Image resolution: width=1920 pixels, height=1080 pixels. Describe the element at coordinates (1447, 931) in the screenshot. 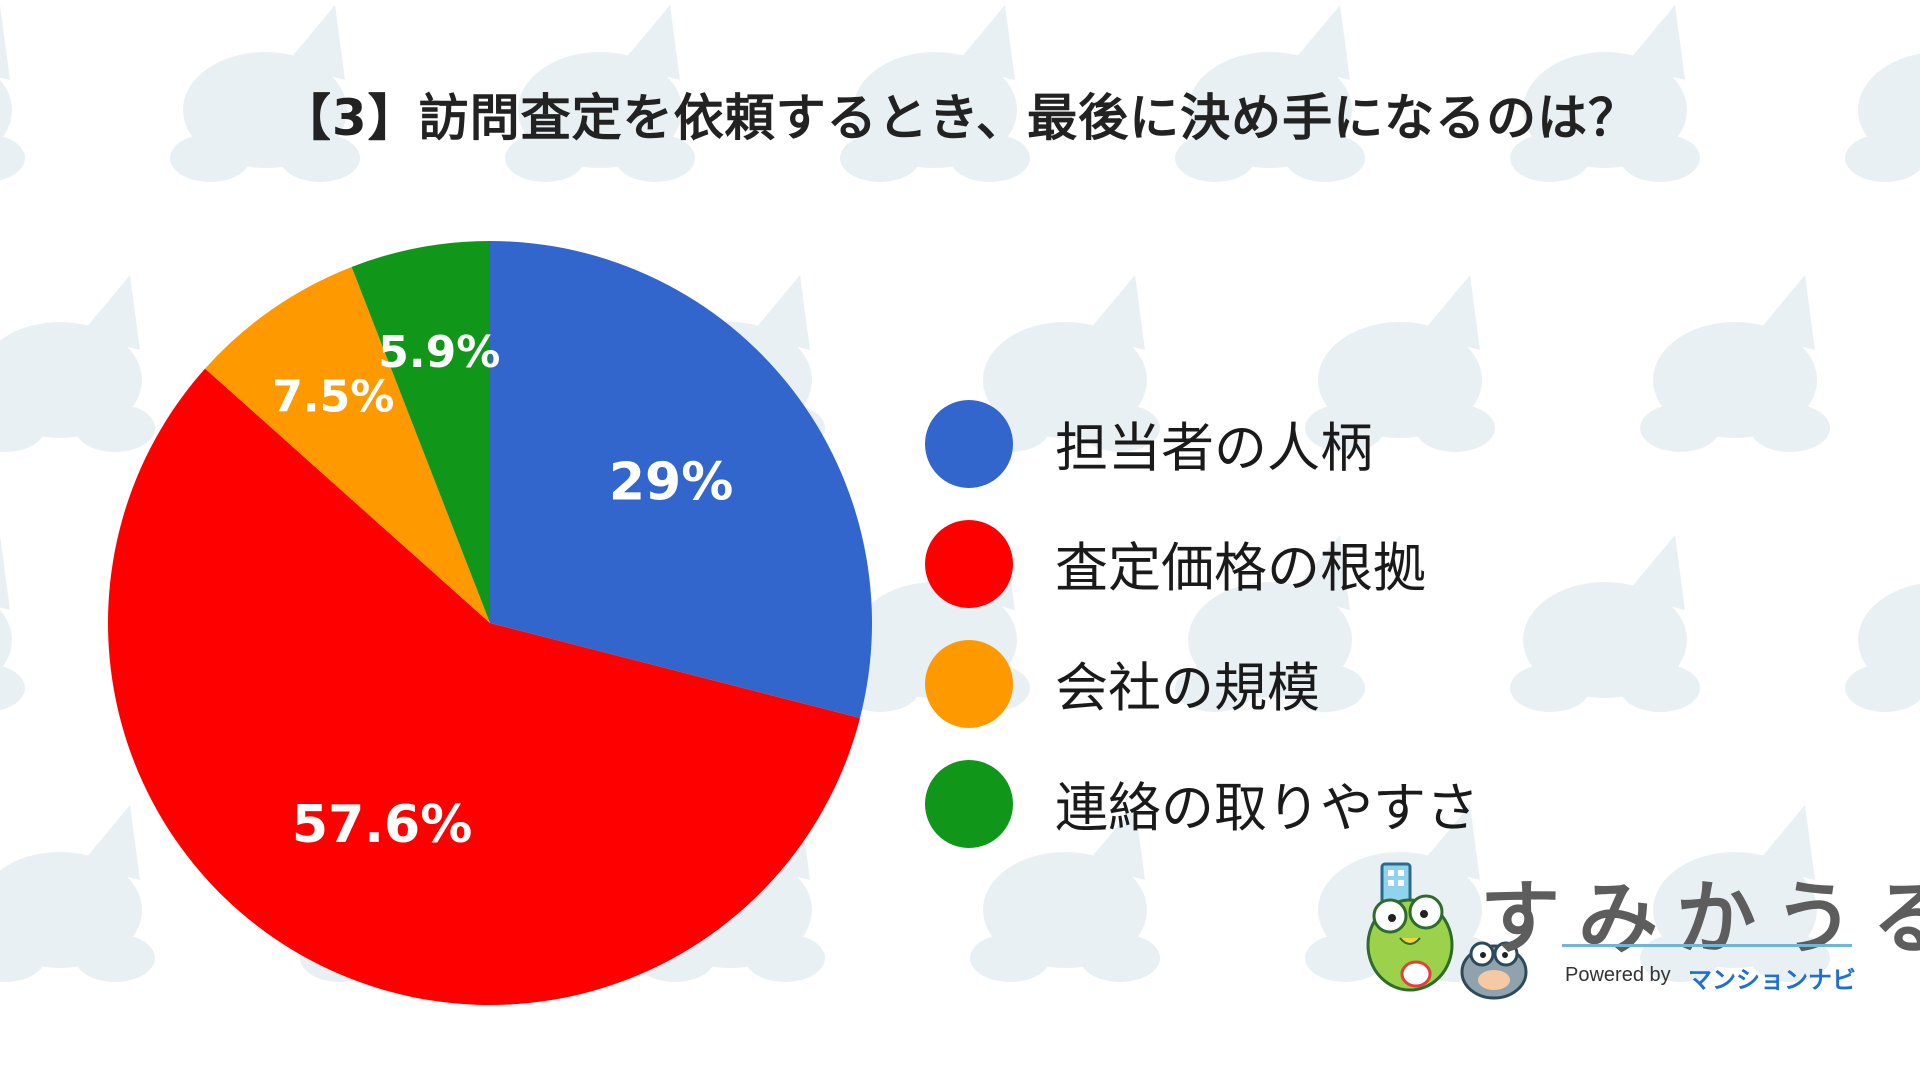

I see `mascot-icon` at that location.